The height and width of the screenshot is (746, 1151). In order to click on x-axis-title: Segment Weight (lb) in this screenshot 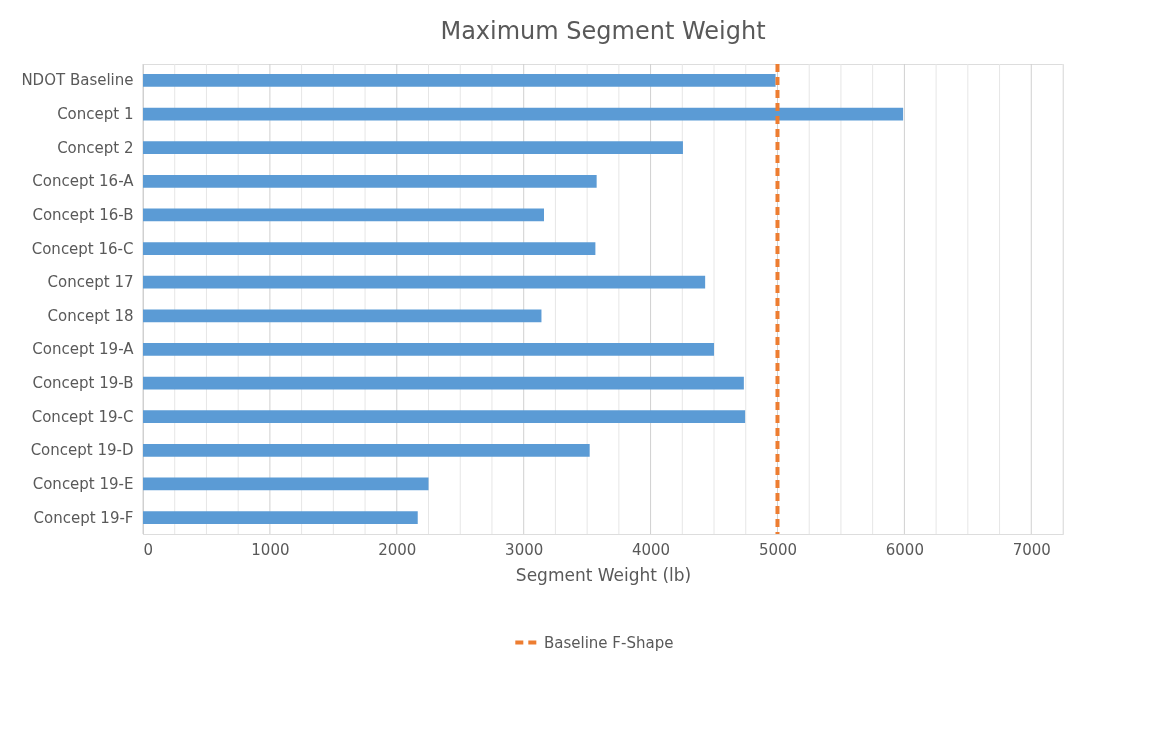, I will do `click(603, 574)`.